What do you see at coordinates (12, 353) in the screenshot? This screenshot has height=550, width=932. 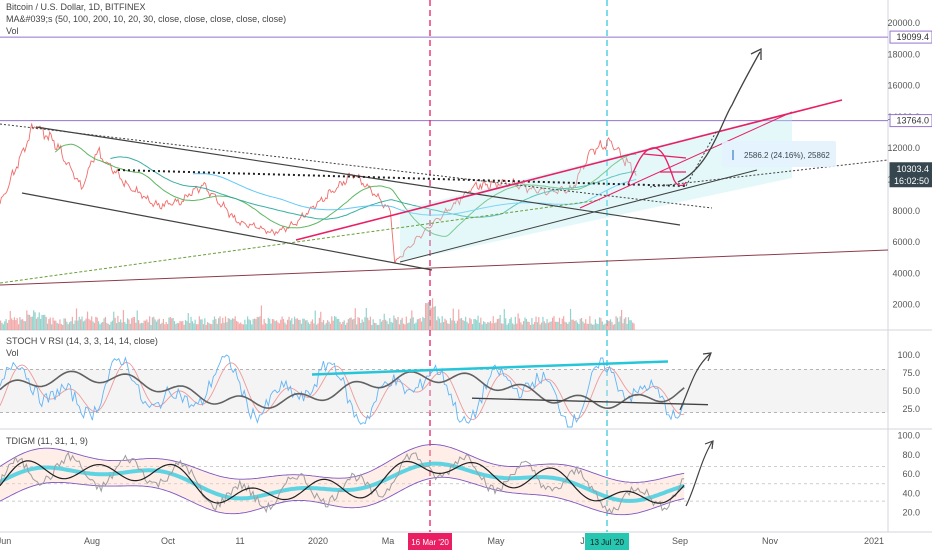 I see `stoch-volume-label: Vol` at bounding box center [12, 353].